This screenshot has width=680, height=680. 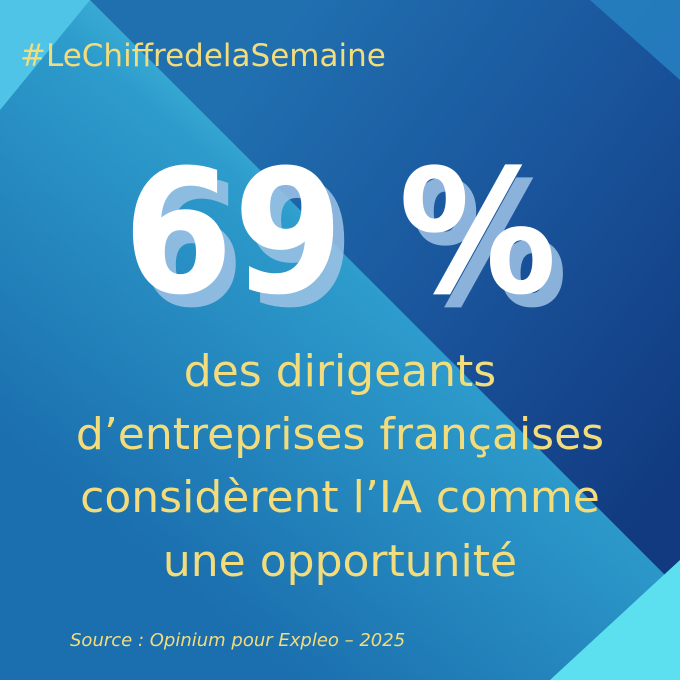 I want to click on description-line: considèrent l’IA comme, so click(x=340, y=497).